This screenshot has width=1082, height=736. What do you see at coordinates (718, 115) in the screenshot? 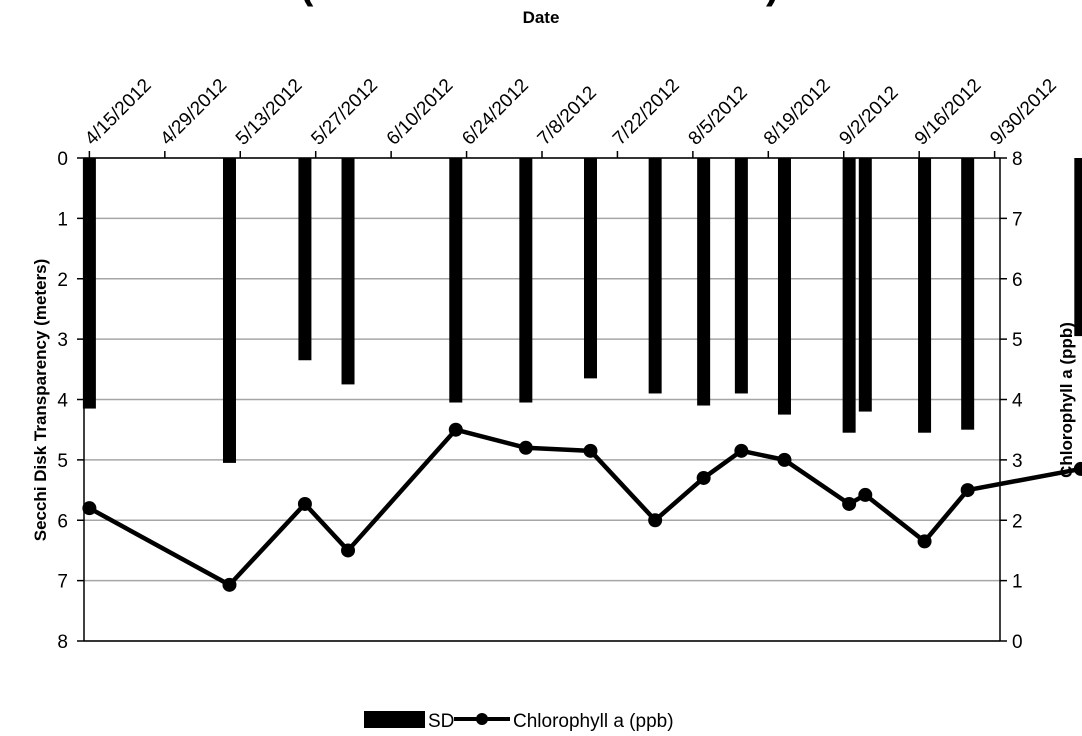
I see `x-tick-label: 8/5/2012` at bounding box center [718, 115].